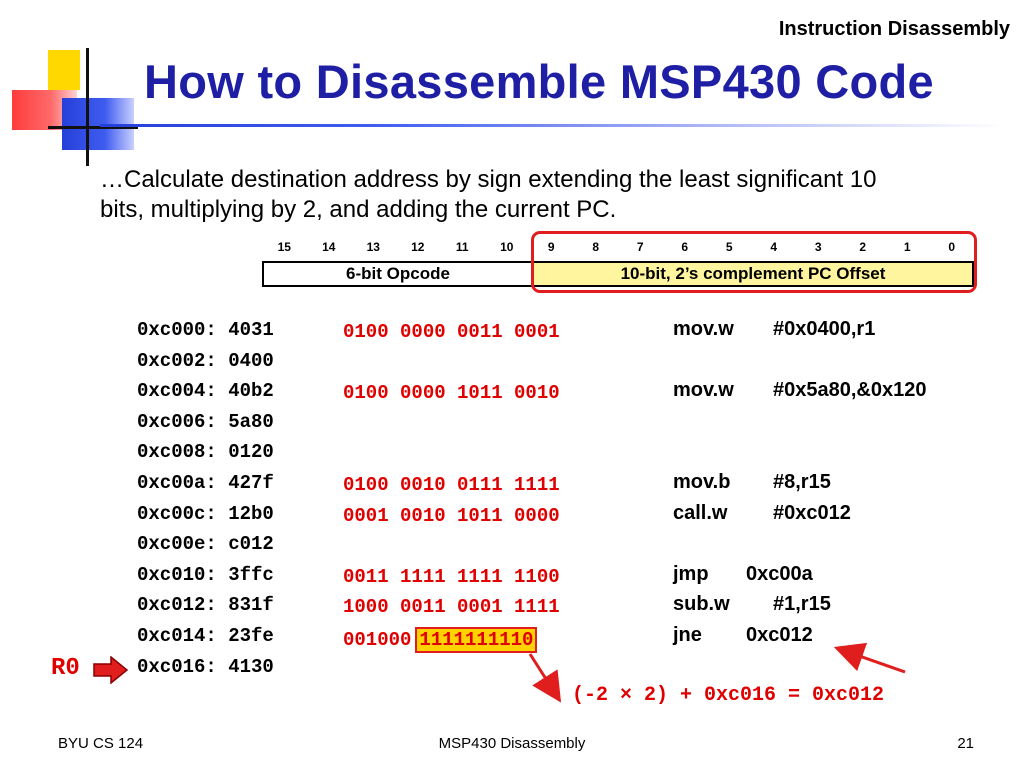 This screenshot has width=1024, height=768. I want to click on right-arrow-icon, so click(111, 670).